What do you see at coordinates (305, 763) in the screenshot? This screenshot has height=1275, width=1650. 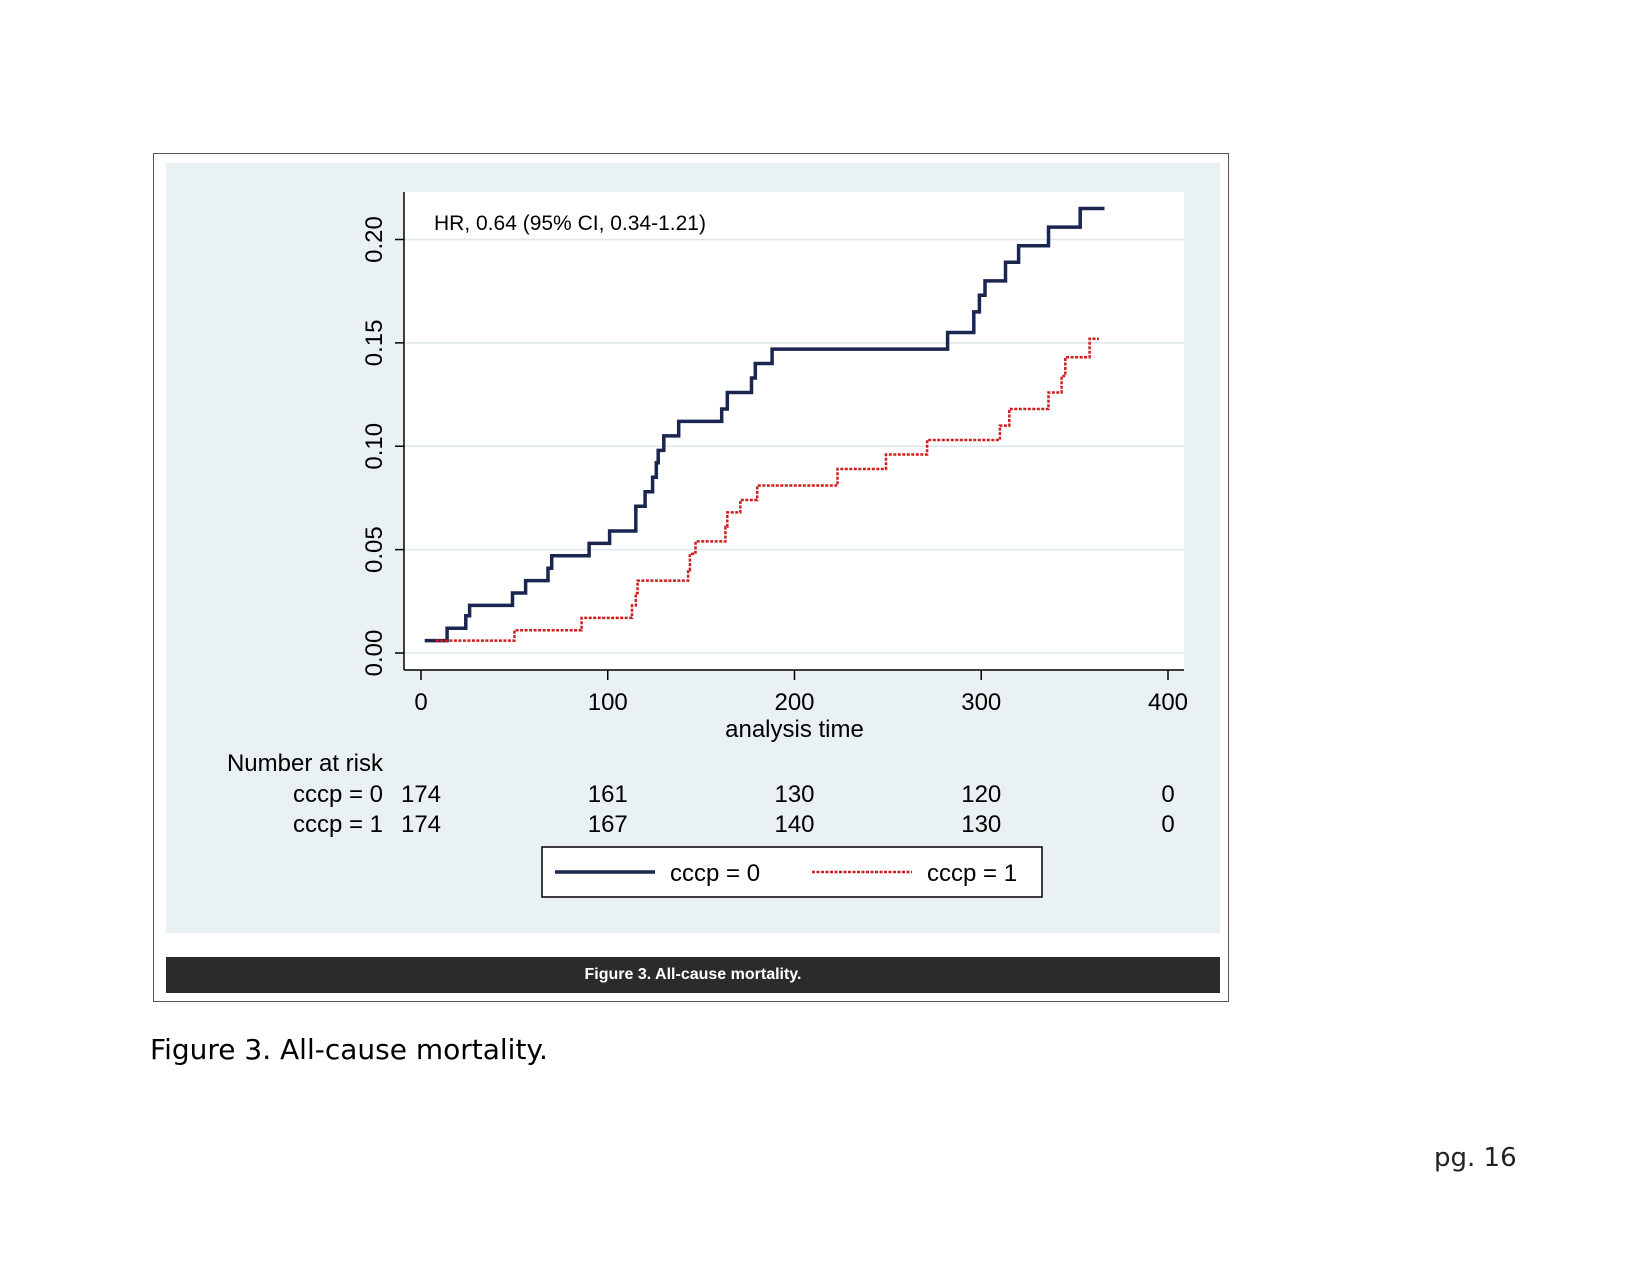 I see `risk-table-title: Number at risk` at bounding box center [305, 763].